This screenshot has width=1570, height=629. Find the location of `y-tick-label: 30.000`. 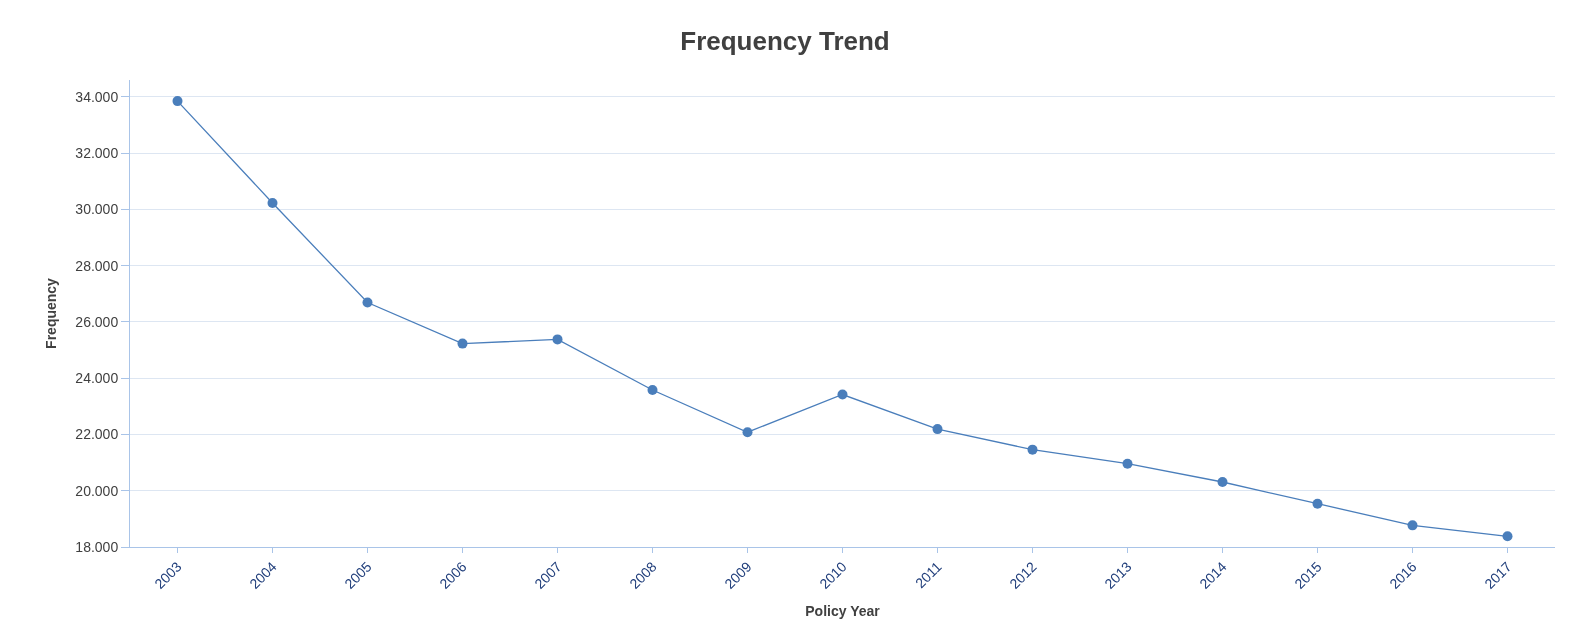

y-tick-label: 30.000 is located at coordinates (97, 209).